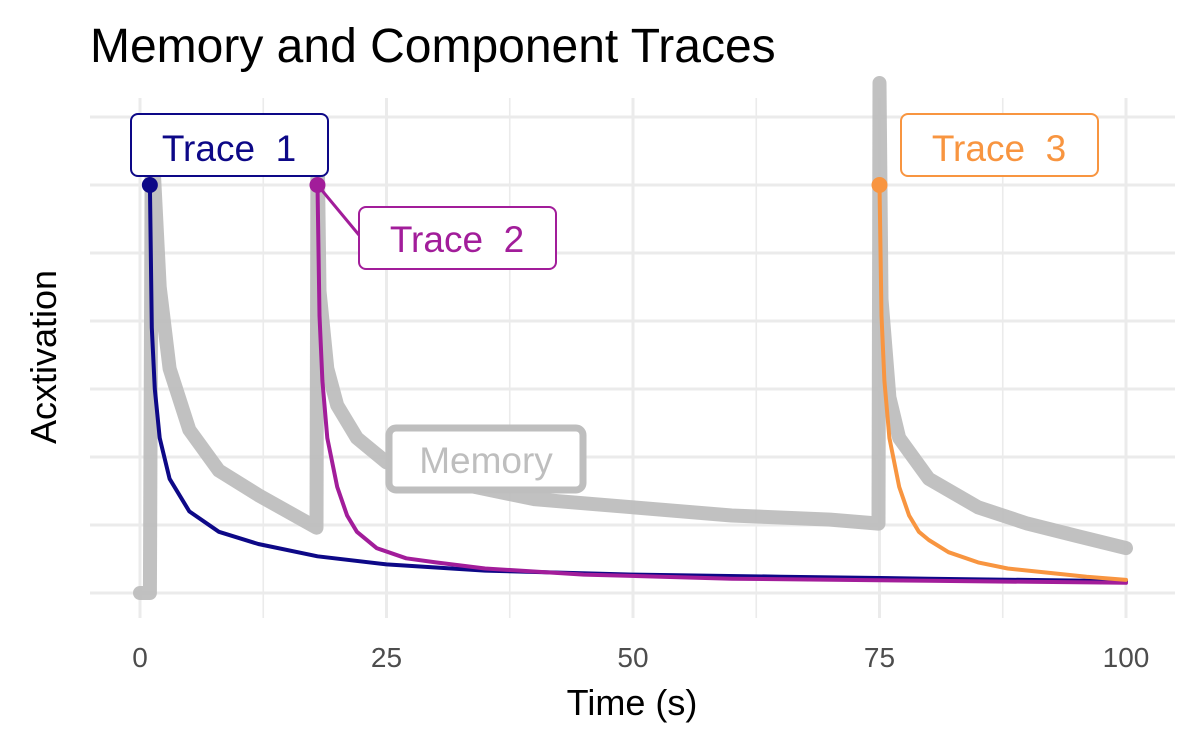 Image resolution: width=1199 pixels, height=749 pixels. What do you see at coordinates (433, 46) in the screenshot?
I see `chart-title: Memory and Component Traces` at bounding box center [433, 46].